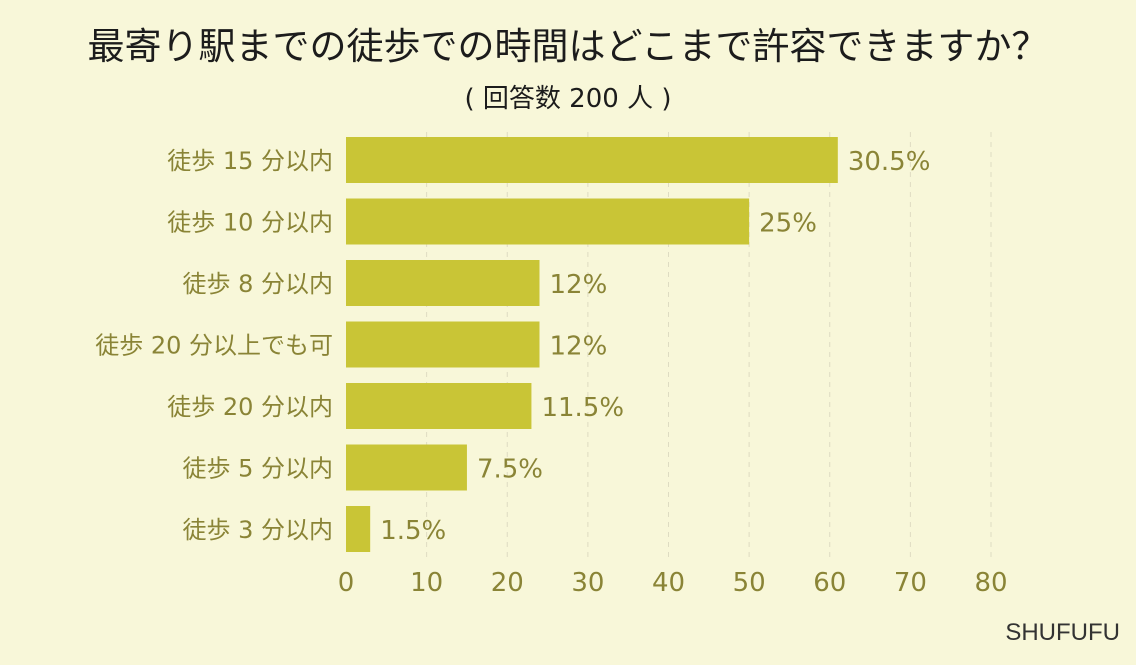 Image resolution: width=1136 pixels, height=665 pixels. I want to click on x-tick-label: 80, so click(990, 583).